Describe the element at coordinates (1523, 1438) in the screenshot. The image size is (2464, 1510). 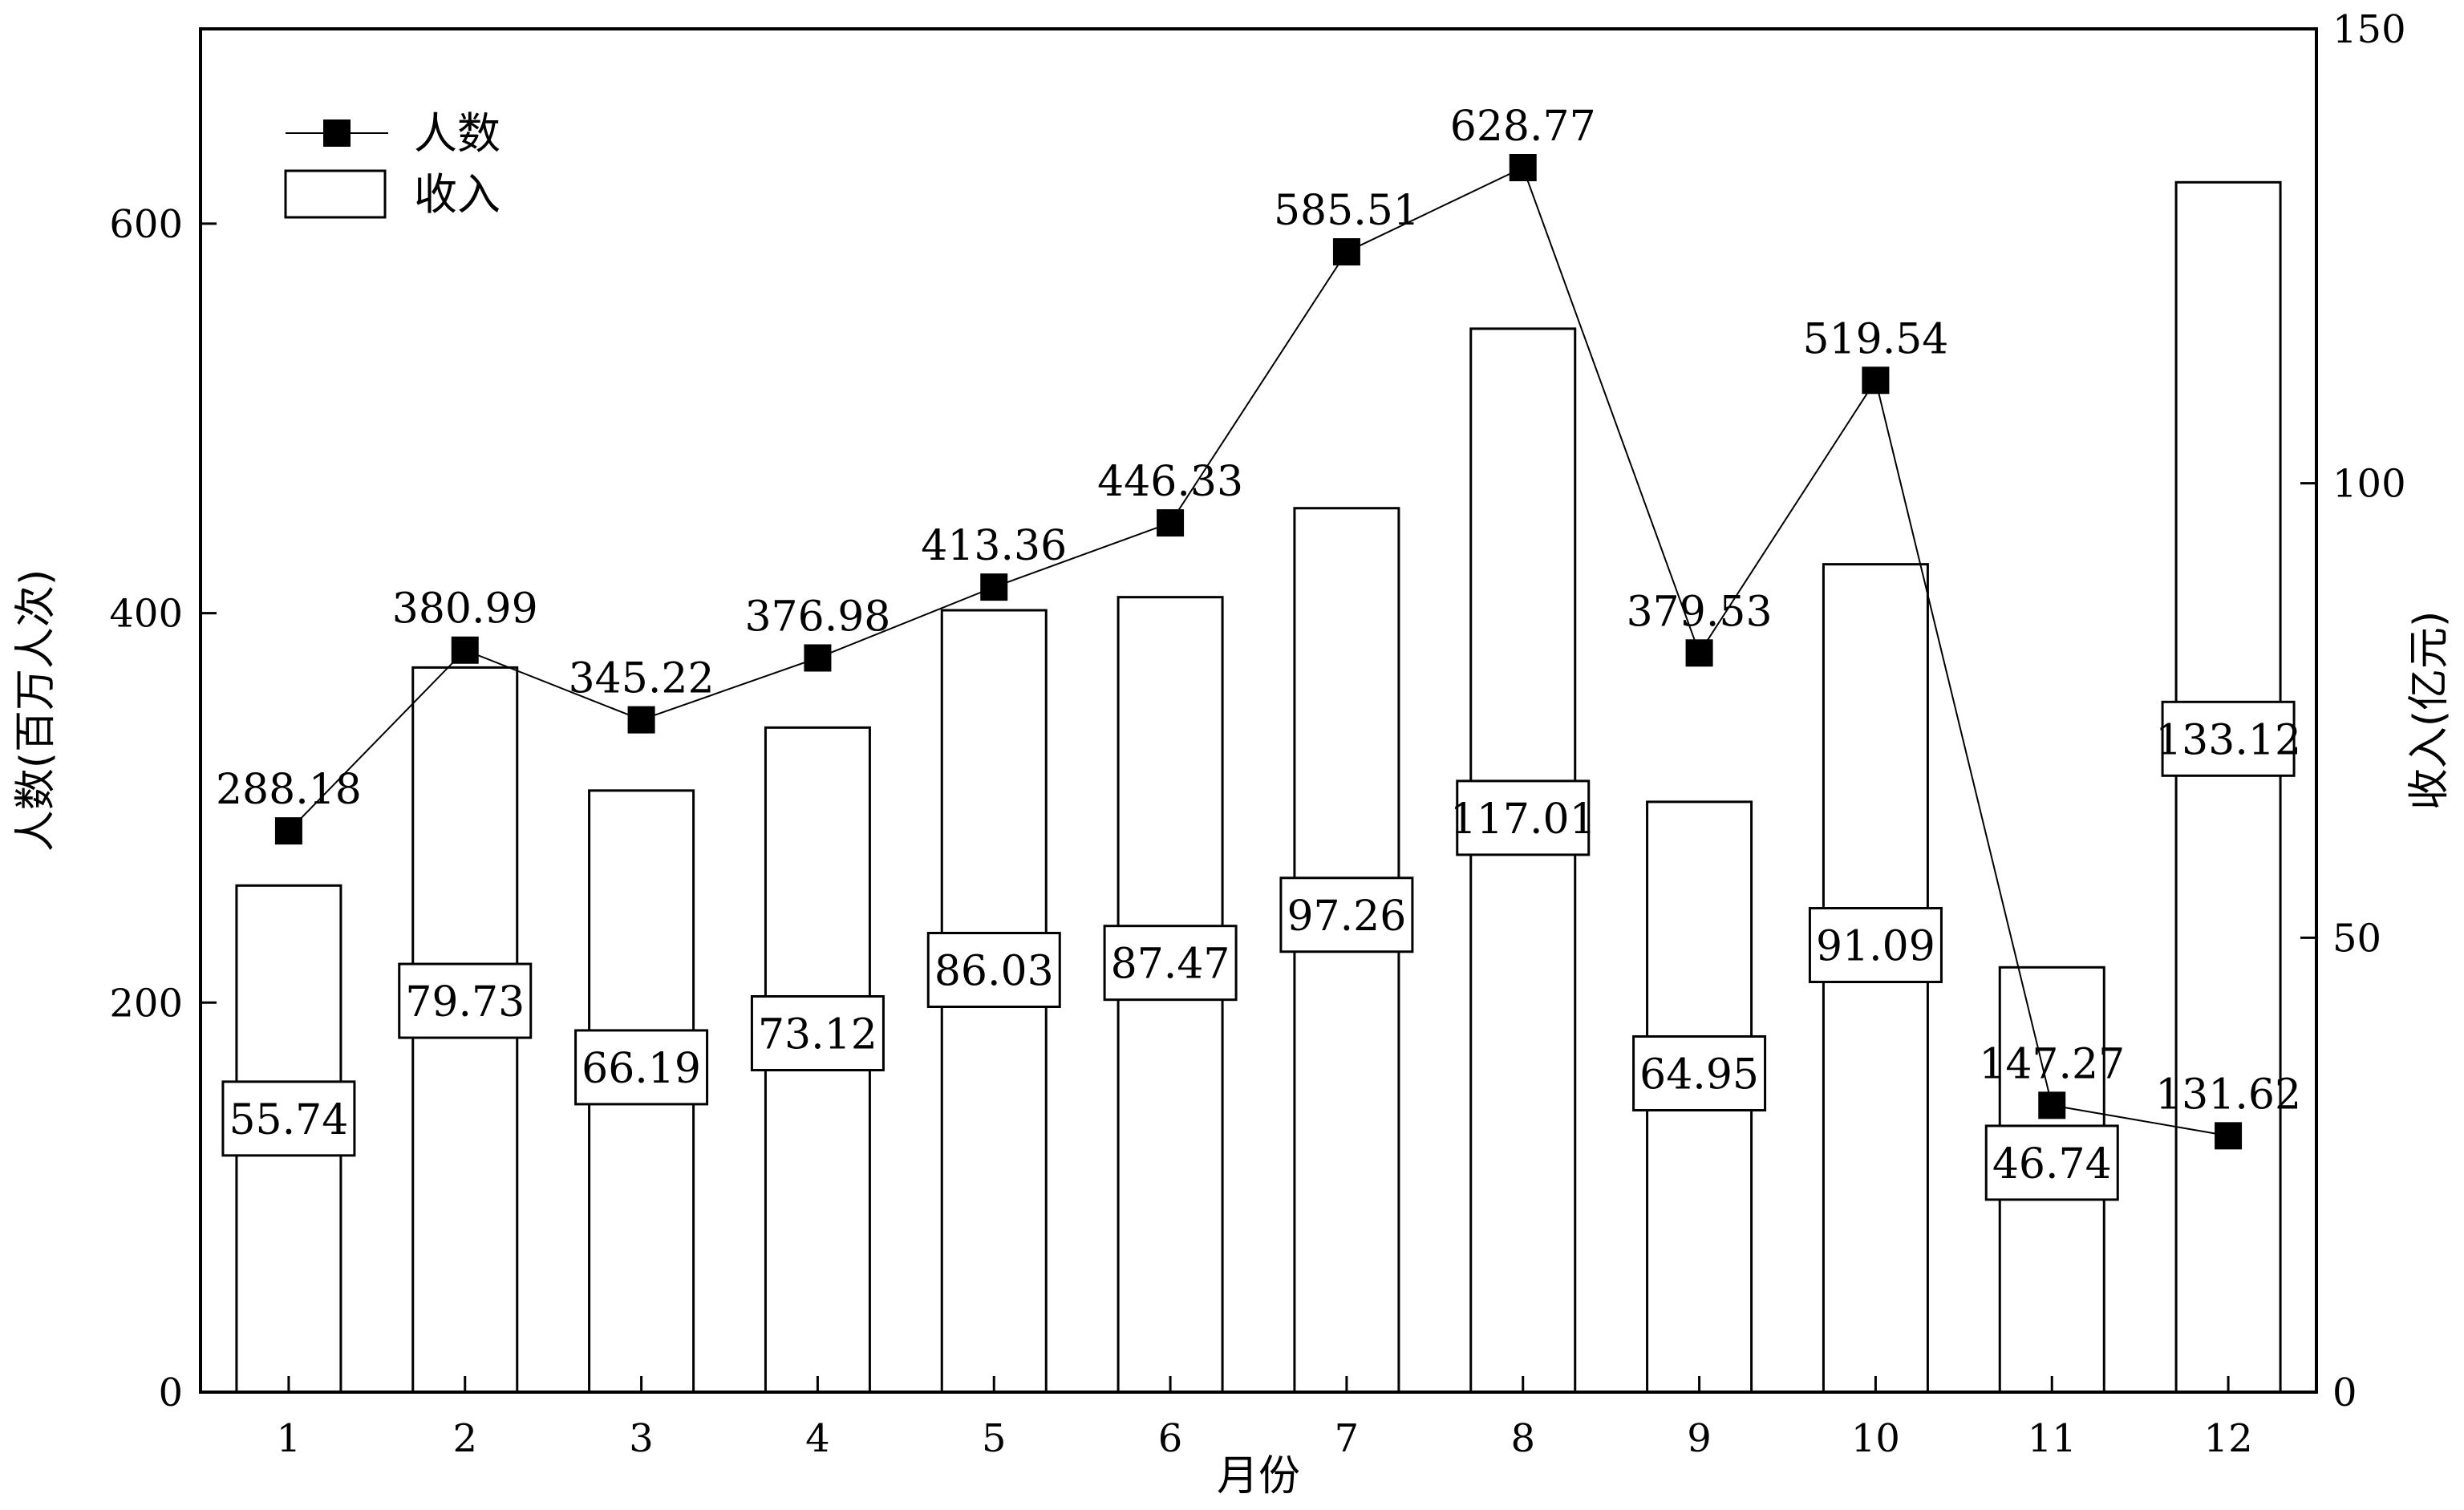
I see `x-tick-label: 8` at that location.